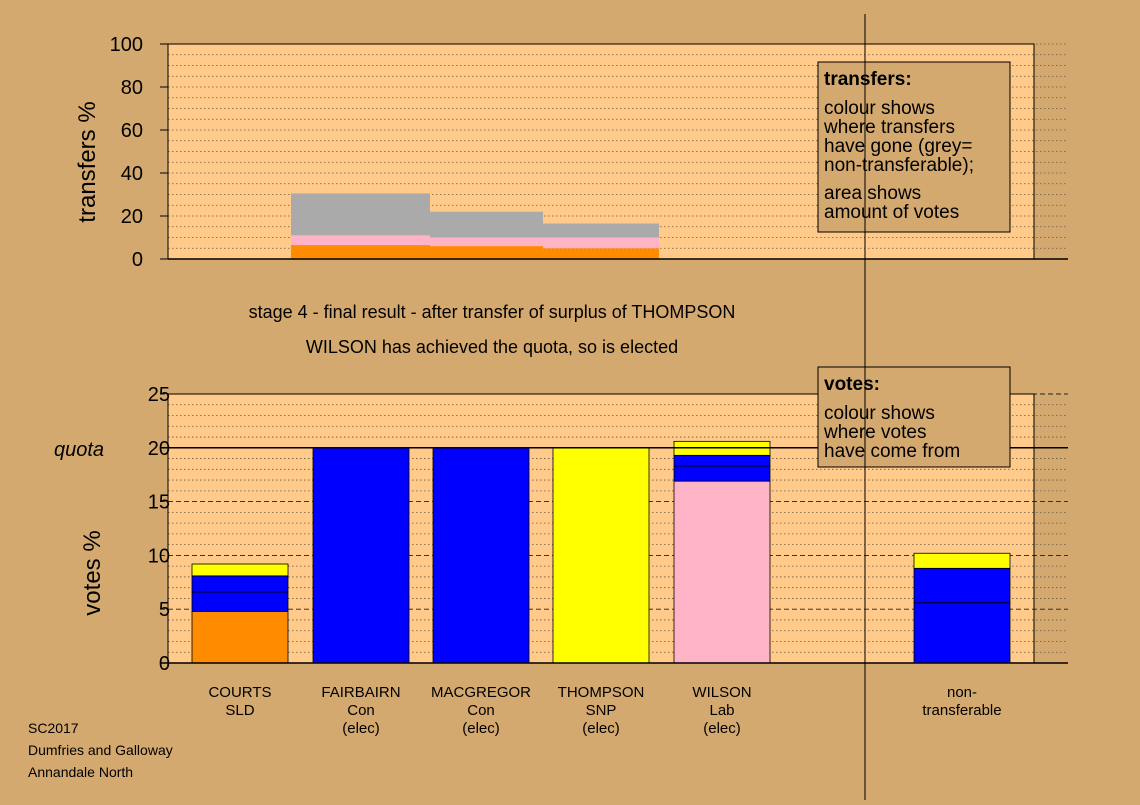 The width and height of the screenshot is (1140, 805). Describe the element at coordinates (898, 146) in the screenshot. I see `transfers-legend-line: have gone (grey=` at that location.